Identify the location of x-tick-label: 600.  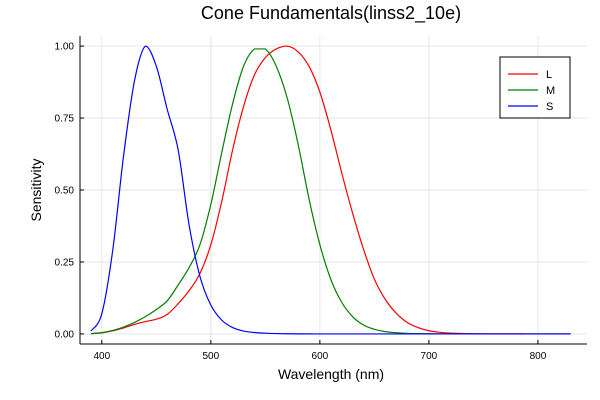
(320, 356).